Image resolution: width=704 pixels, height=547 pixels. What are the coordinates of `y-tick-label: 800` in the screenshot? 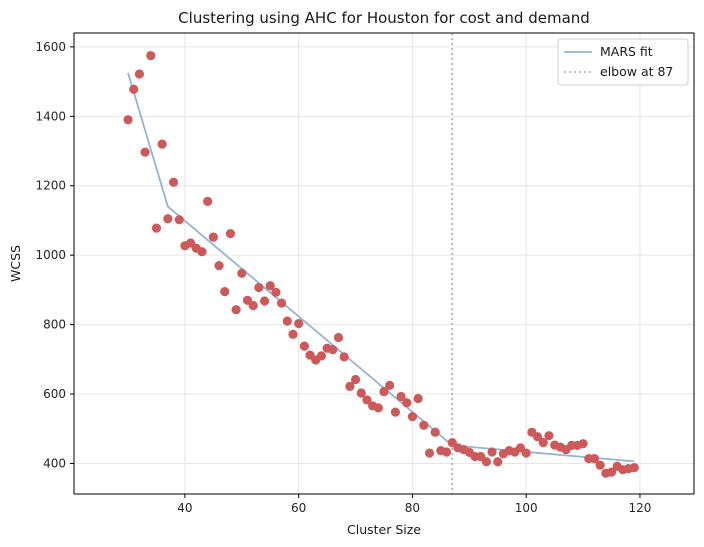 It's located at (54, 325).